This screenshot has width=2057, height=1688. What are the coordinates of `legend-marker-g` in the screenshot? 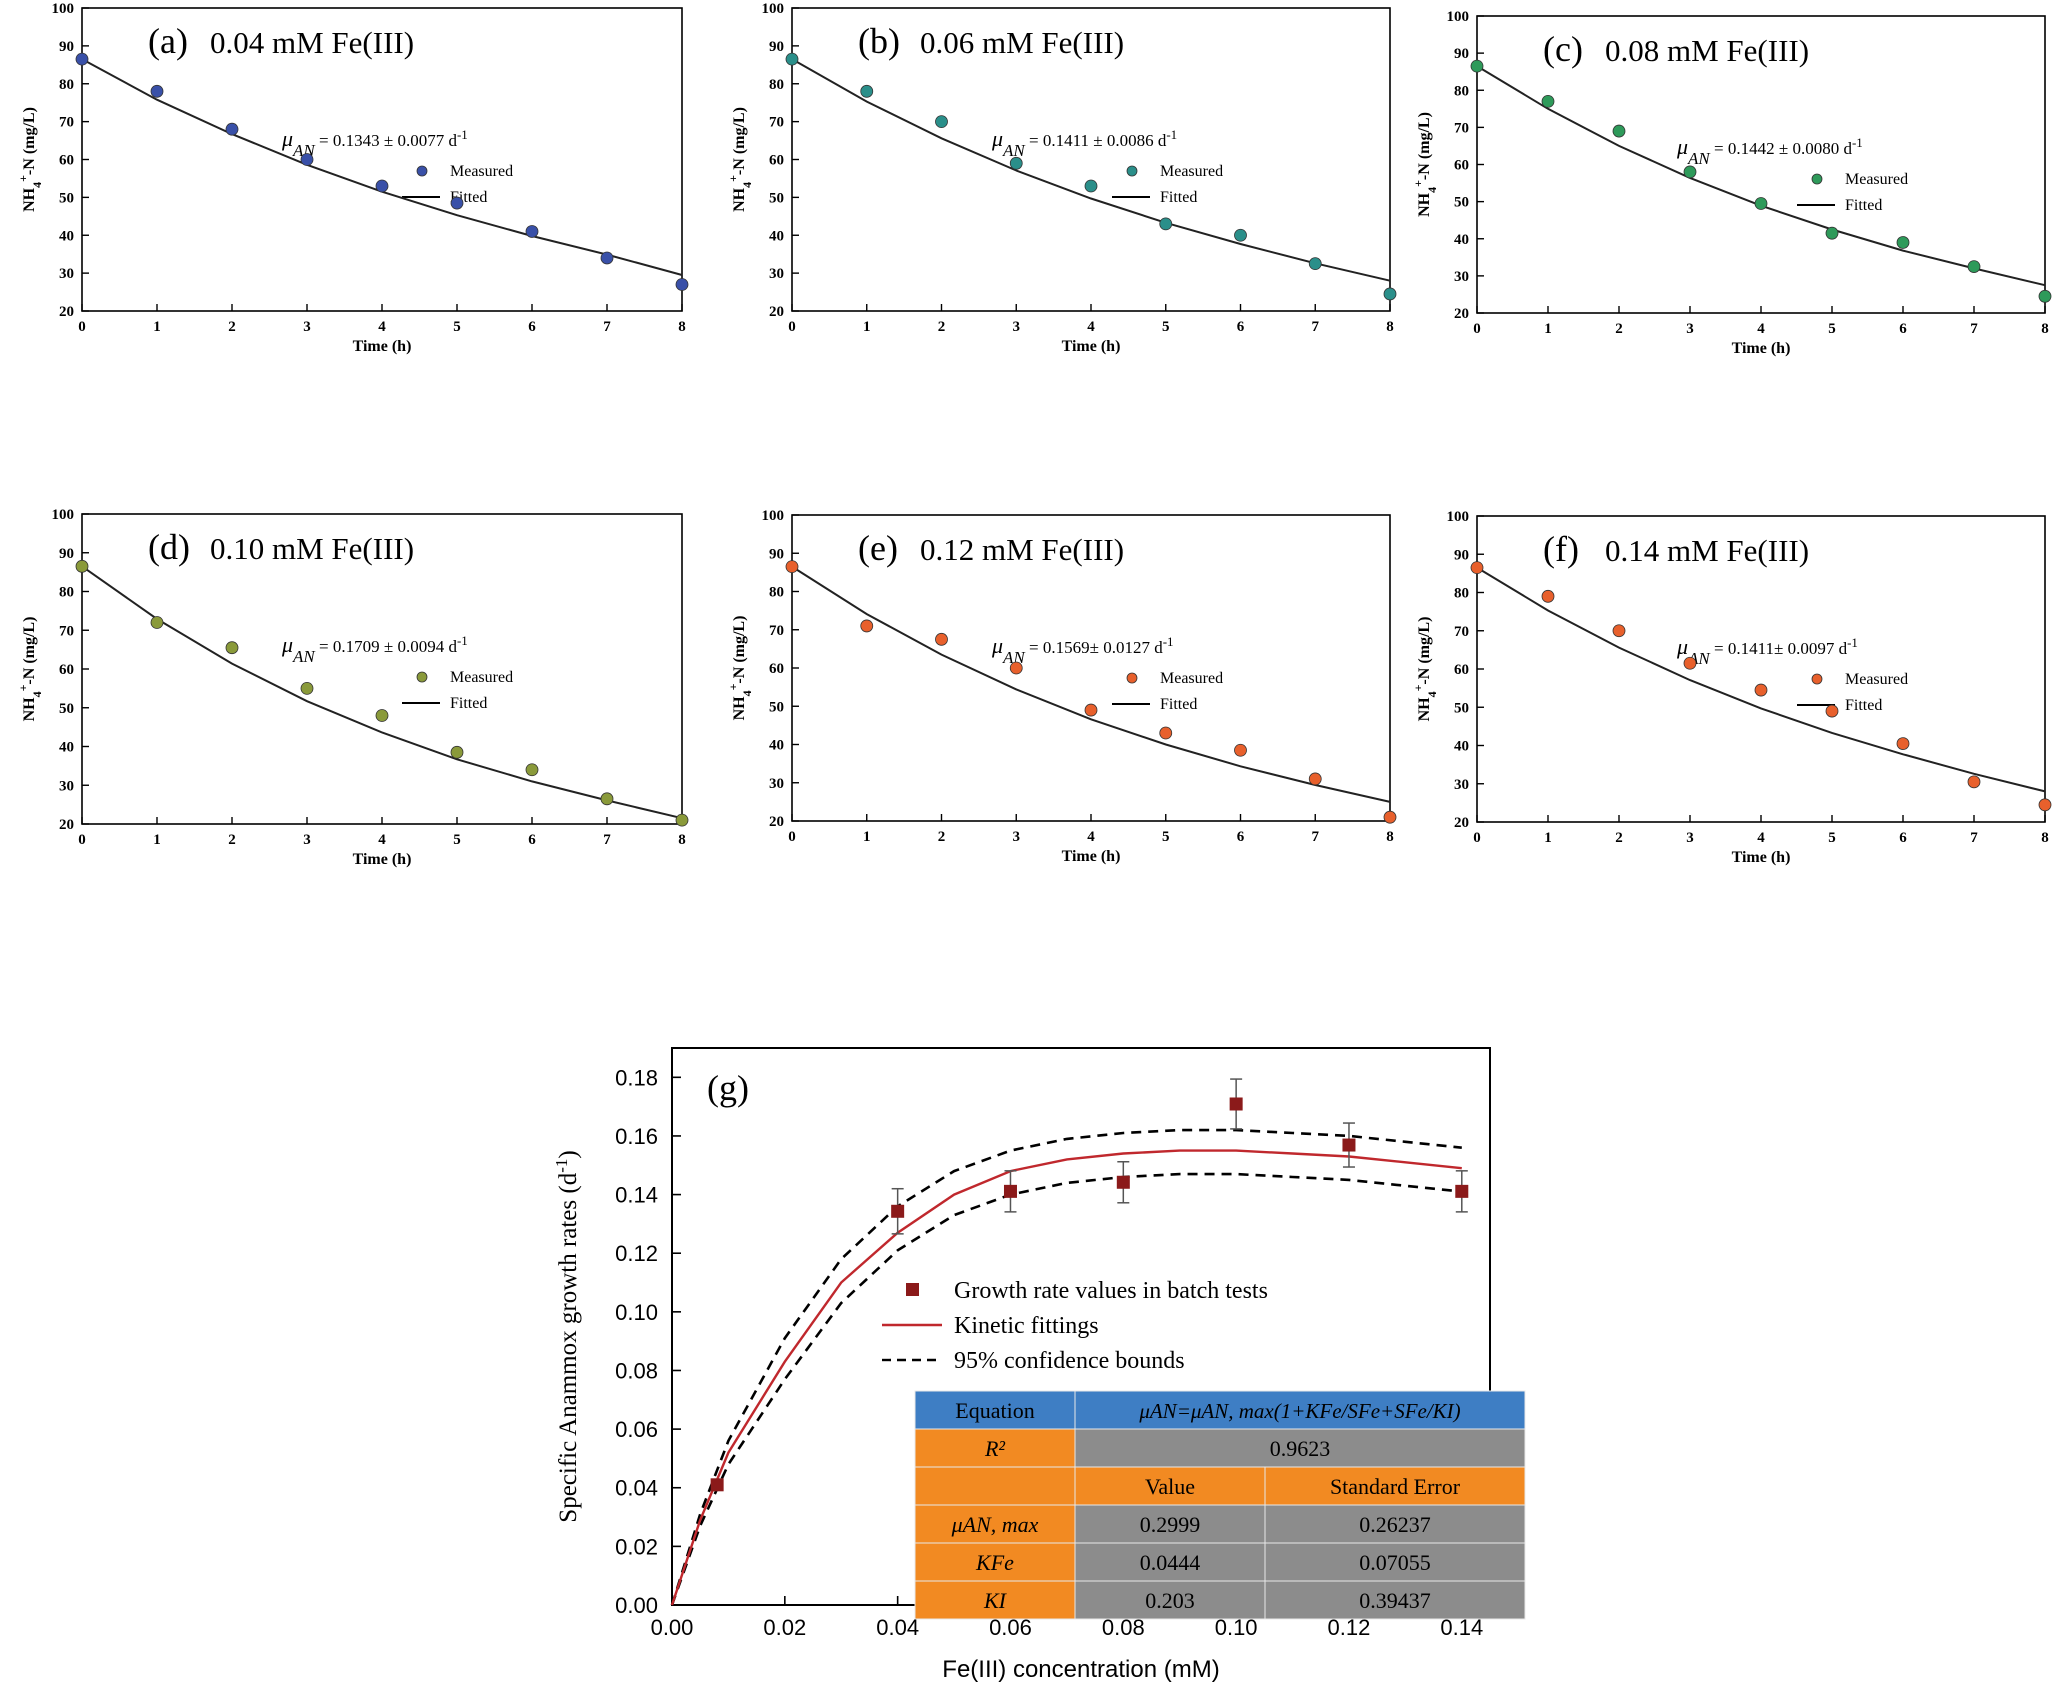 It's located at (912, 1289).